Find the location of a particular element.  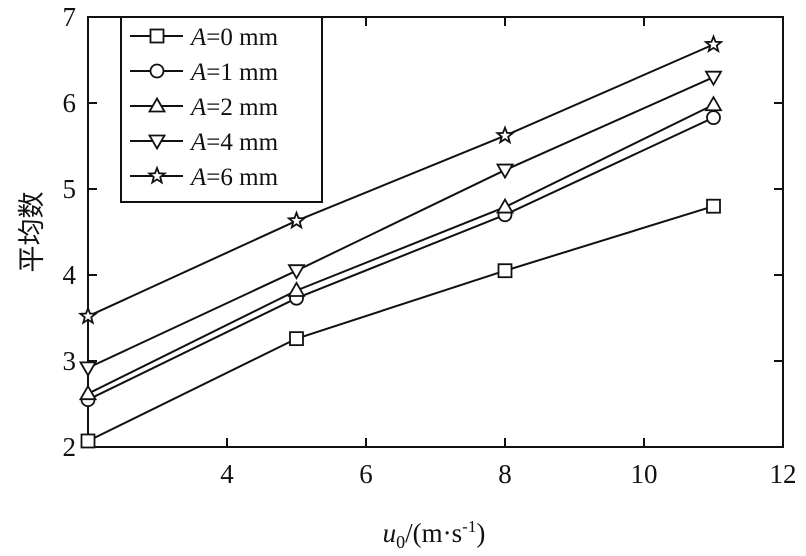

x-tick-label: 12 is located at coordinates (783, 474).